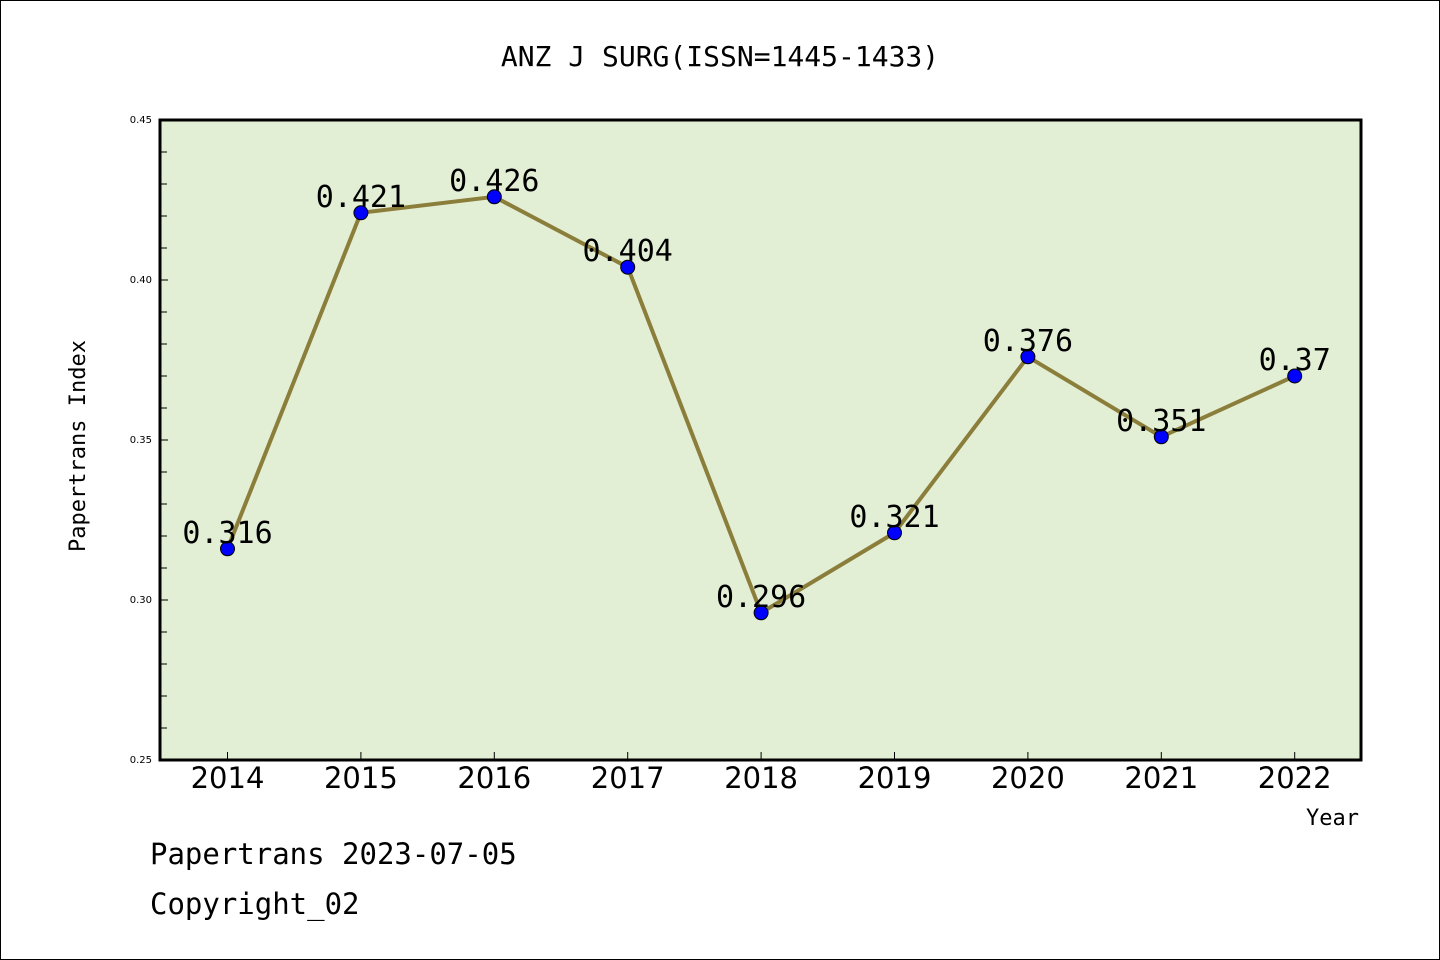  What do you see at coordinates (761, 778) in the screenshot?
I see `x-tick-label: 2018` at bounding box center [761, 778].